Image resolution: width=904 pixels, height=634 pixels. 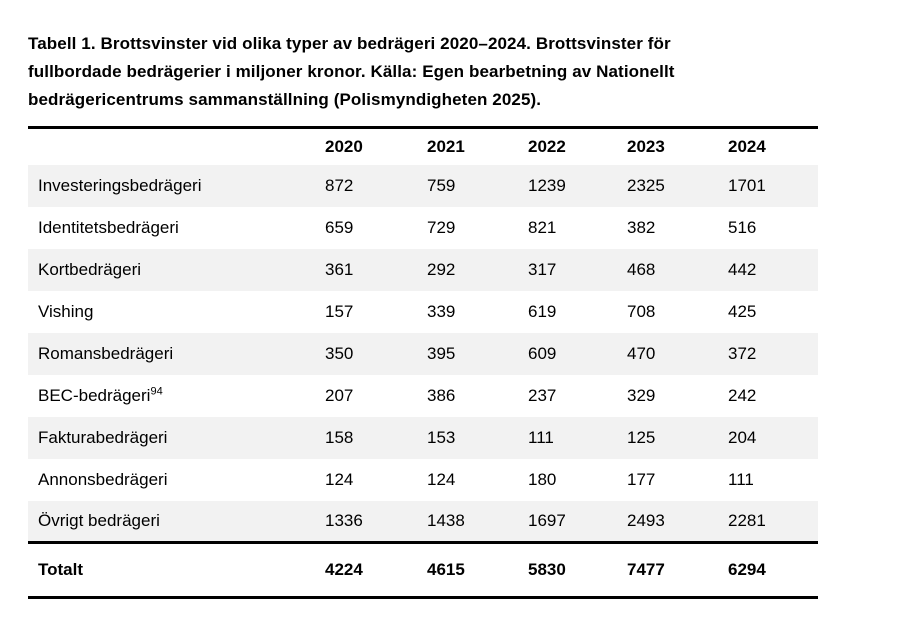 What do you see at coordinates (344, 146) in the screenshot?
I see `header-year-2020: 2020` at bounding box center [344, 146].